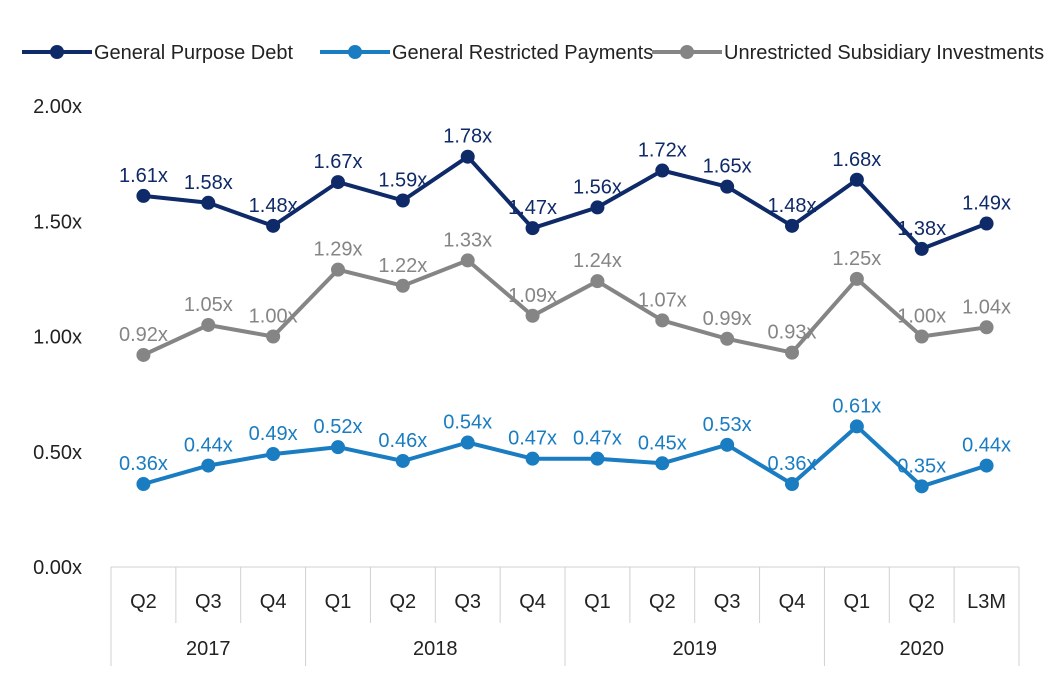  Describe the element at coordinates (856, 406) in the screenshot. I see `data-label: 0.61x` at that location.